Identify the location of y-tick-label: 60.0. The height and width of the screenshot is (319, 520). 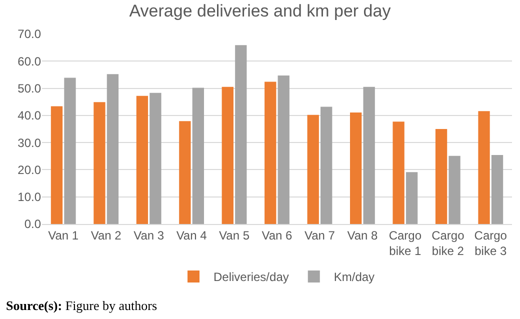
(30, 61).